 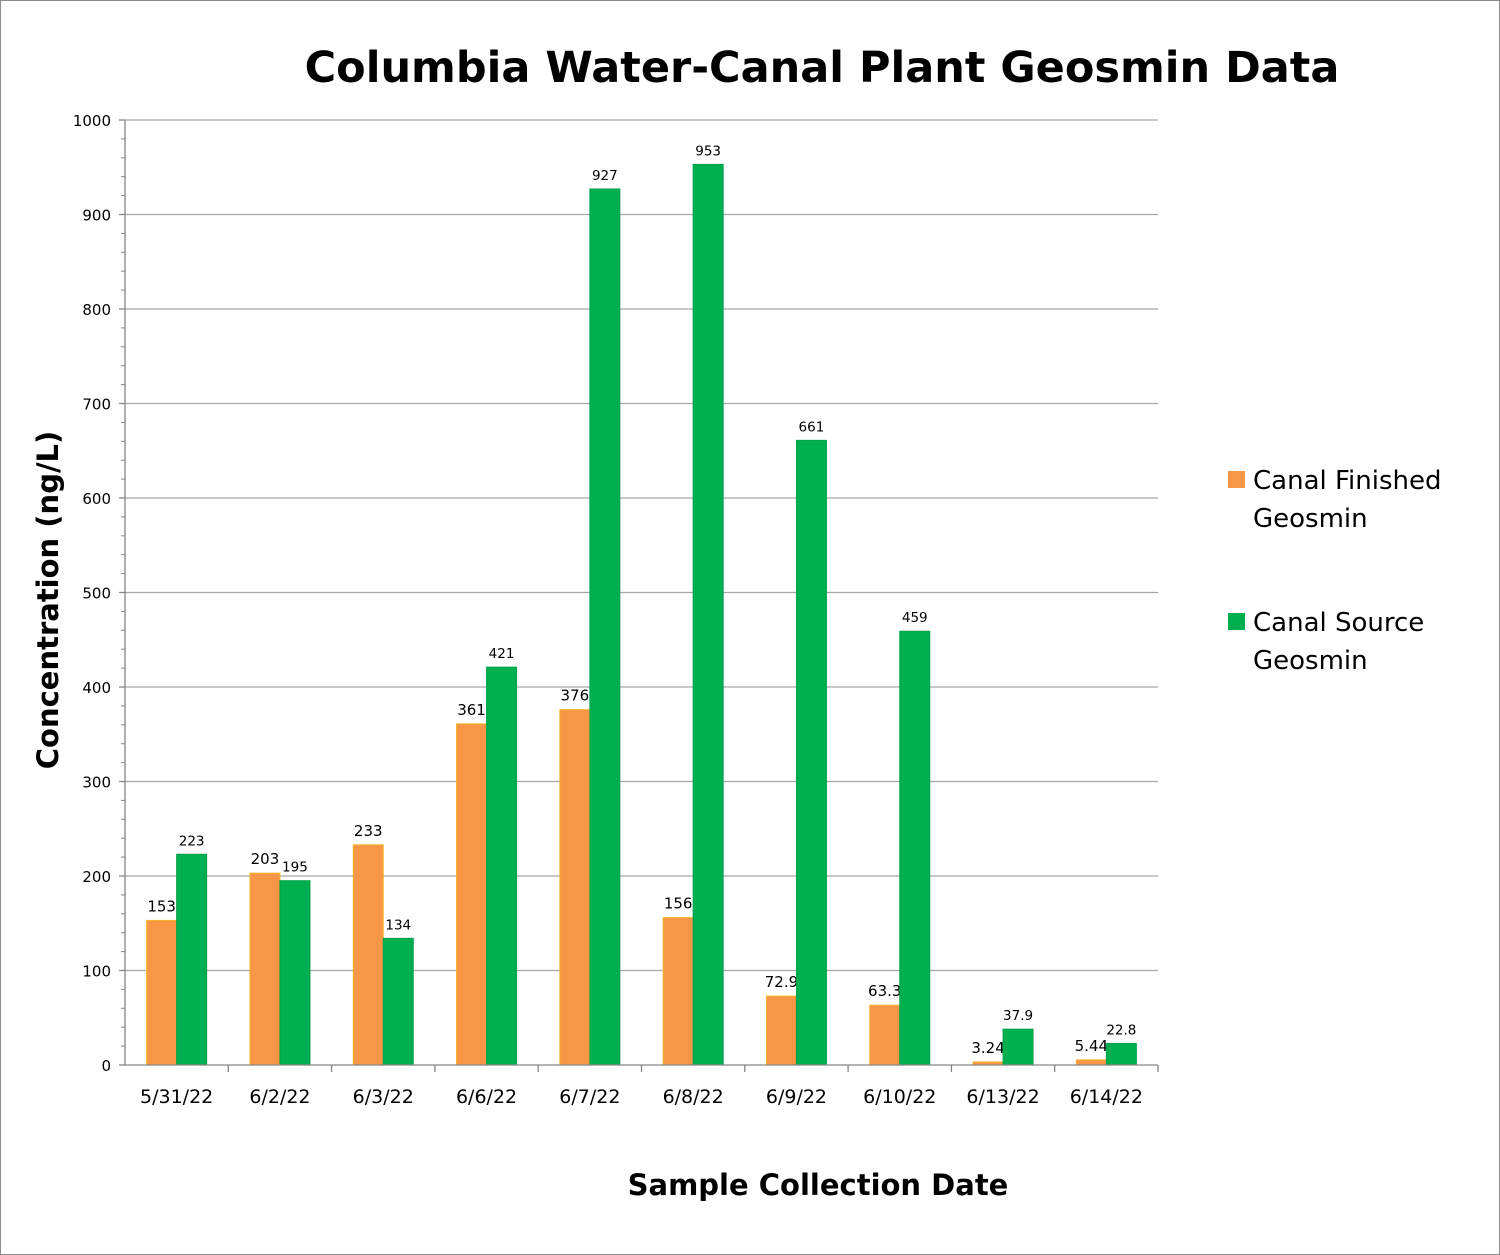 I want to click on y-tick-label: 400, so click(x=96, y=688).